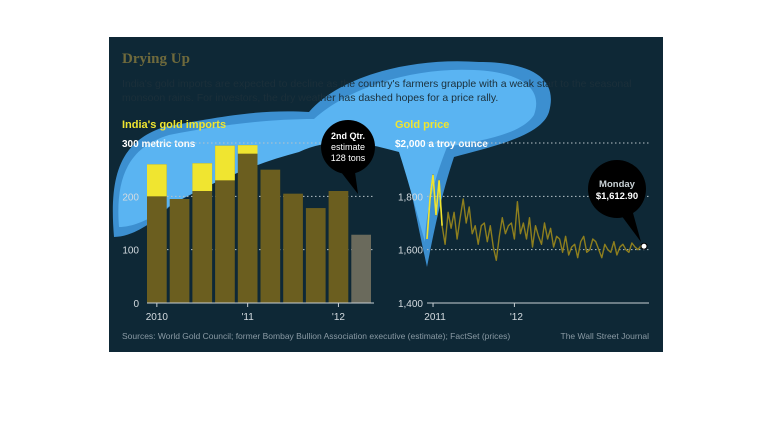 This screenshot has height=448, width=770. I want to click on bar-chart-title: India's gold imports, so click(174, 125).